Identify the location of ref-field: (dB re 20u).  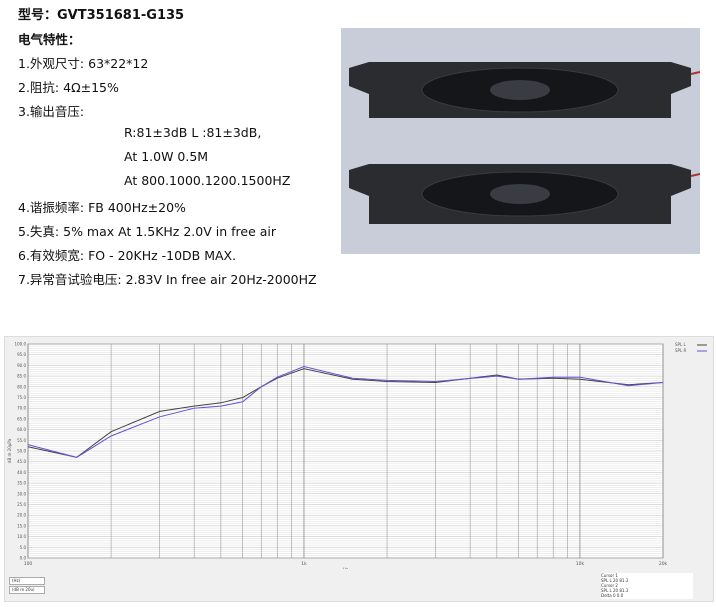
(27, 590).